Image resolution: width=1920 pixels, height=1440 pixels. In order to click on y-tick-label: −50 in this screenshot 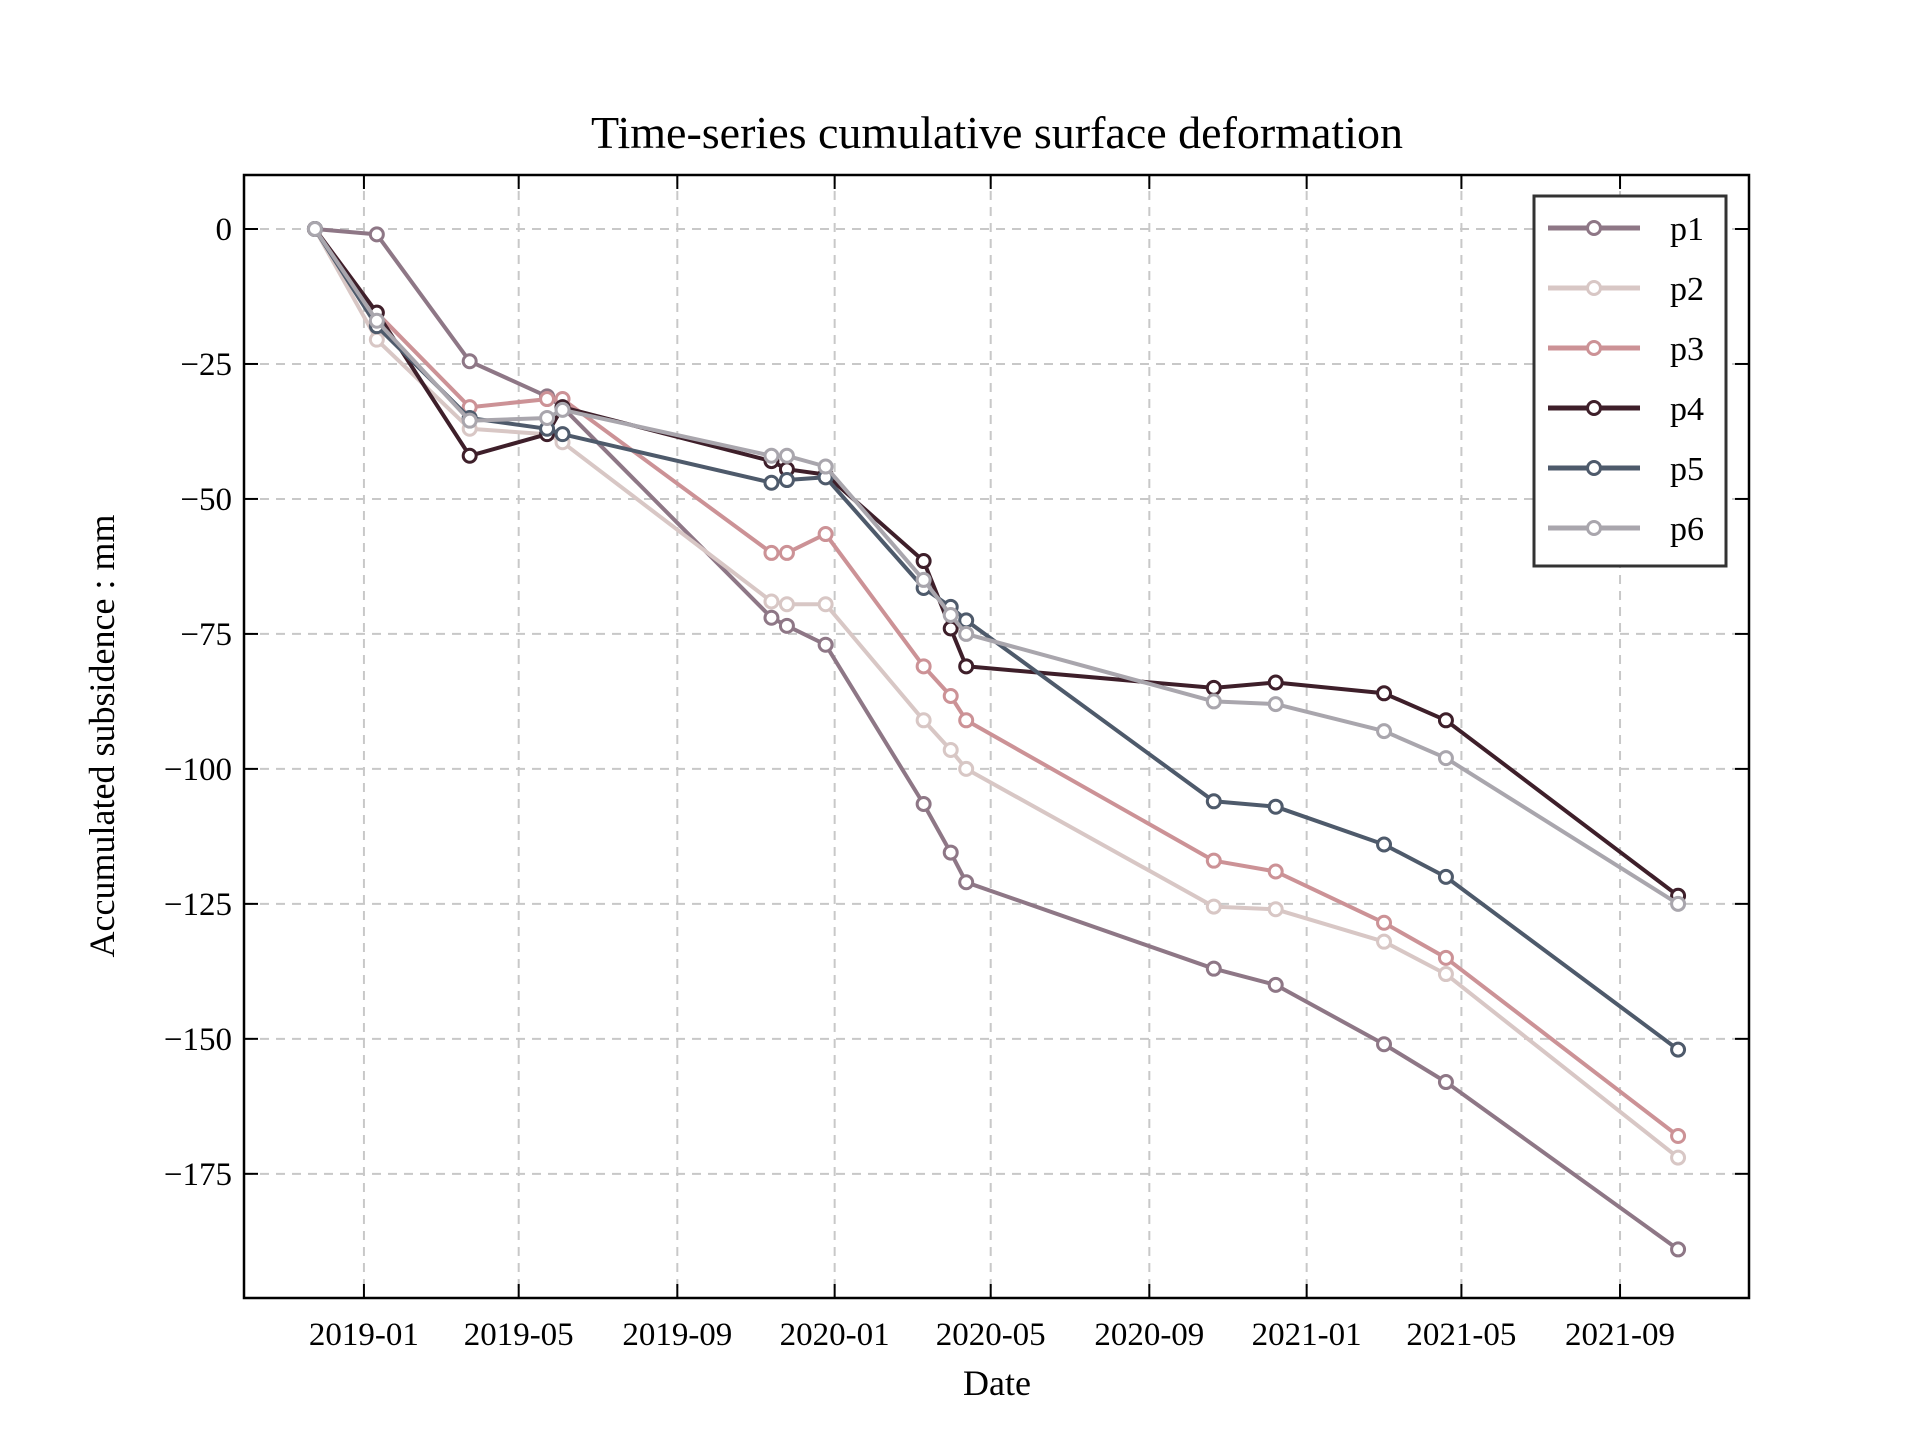, I will do `click(206, 500)`.